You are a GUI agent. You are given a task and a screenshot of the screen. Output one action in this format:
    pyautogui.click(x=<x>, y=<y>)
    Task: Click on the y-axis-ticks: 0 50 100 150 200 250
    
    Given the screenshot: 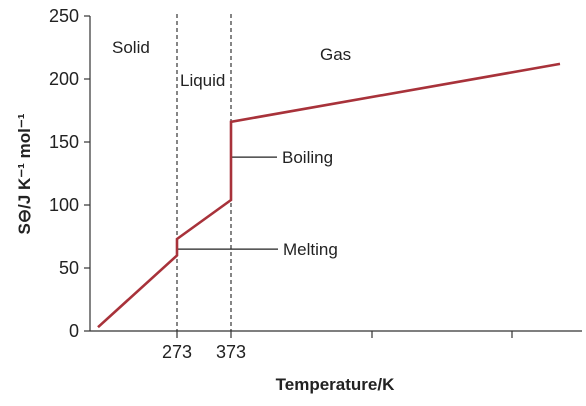 What is the action you would take?
    pyautogui.click(x=69, y=173)
    